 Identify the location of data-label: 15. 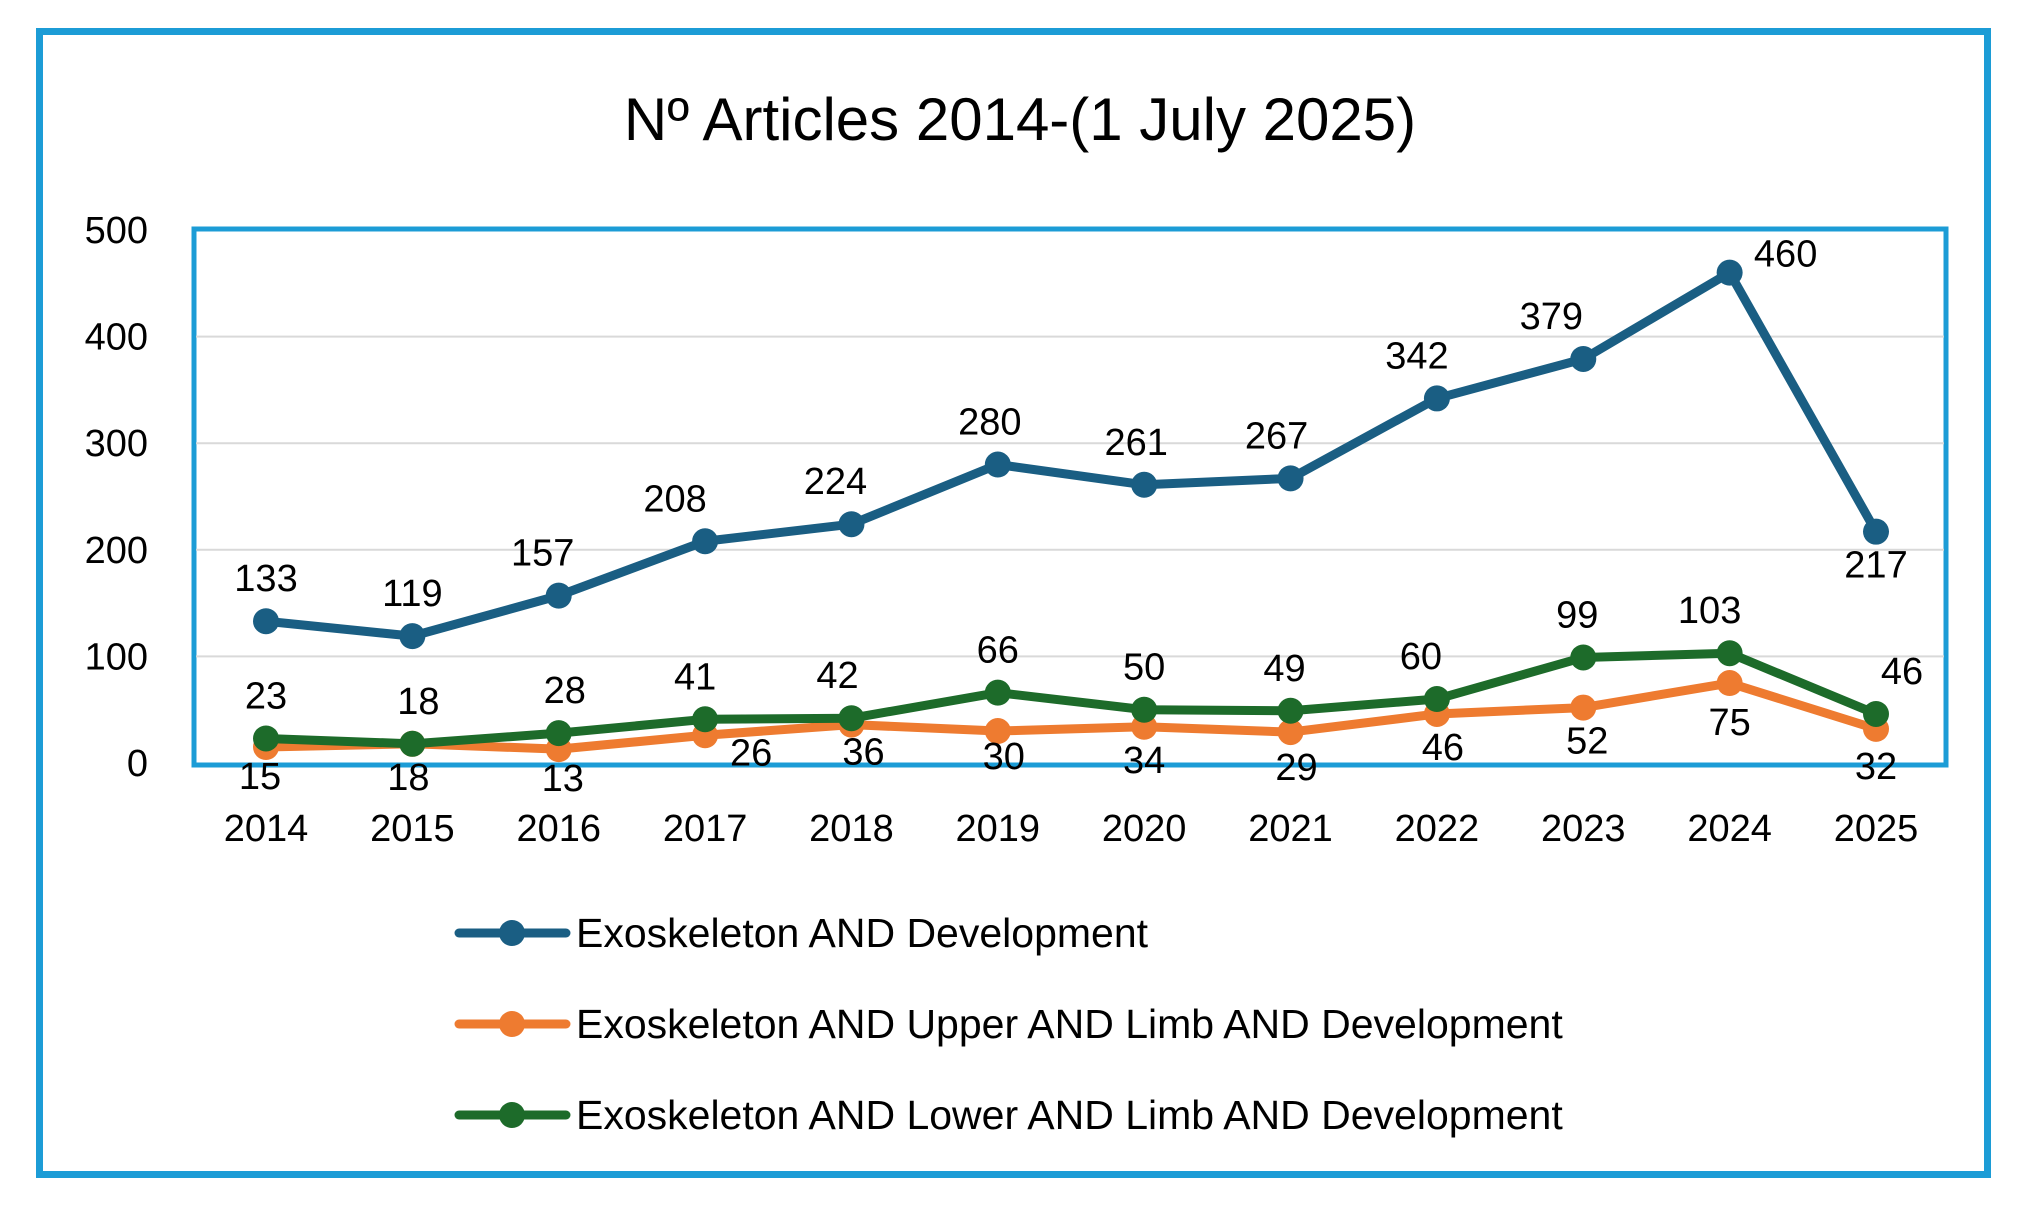
(260, 777).